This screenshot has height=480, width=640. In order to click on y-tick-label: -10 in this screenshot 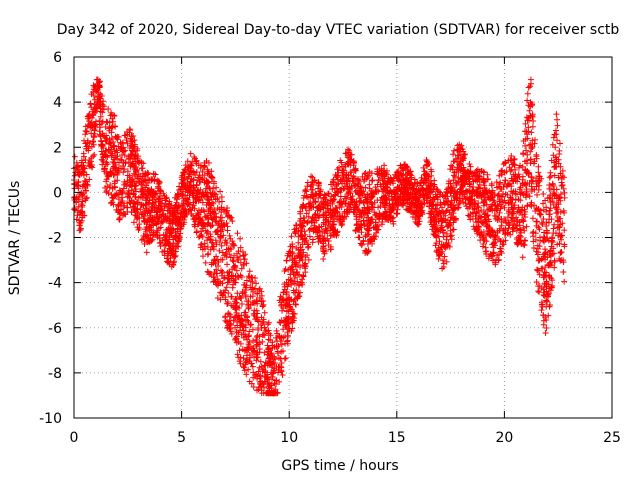, I will do `click(50, 419)`.